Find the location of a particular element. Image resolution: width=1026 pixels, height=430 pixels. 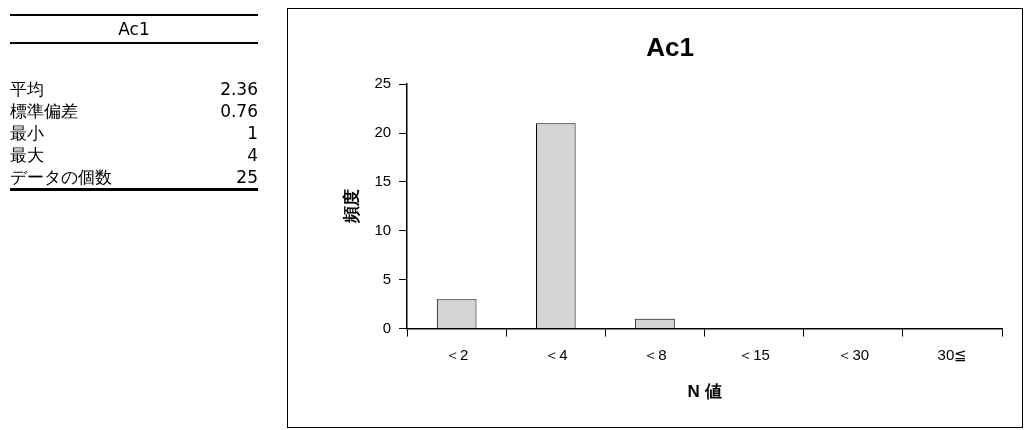

data-label: 25 is located at coordinates (247, 177).